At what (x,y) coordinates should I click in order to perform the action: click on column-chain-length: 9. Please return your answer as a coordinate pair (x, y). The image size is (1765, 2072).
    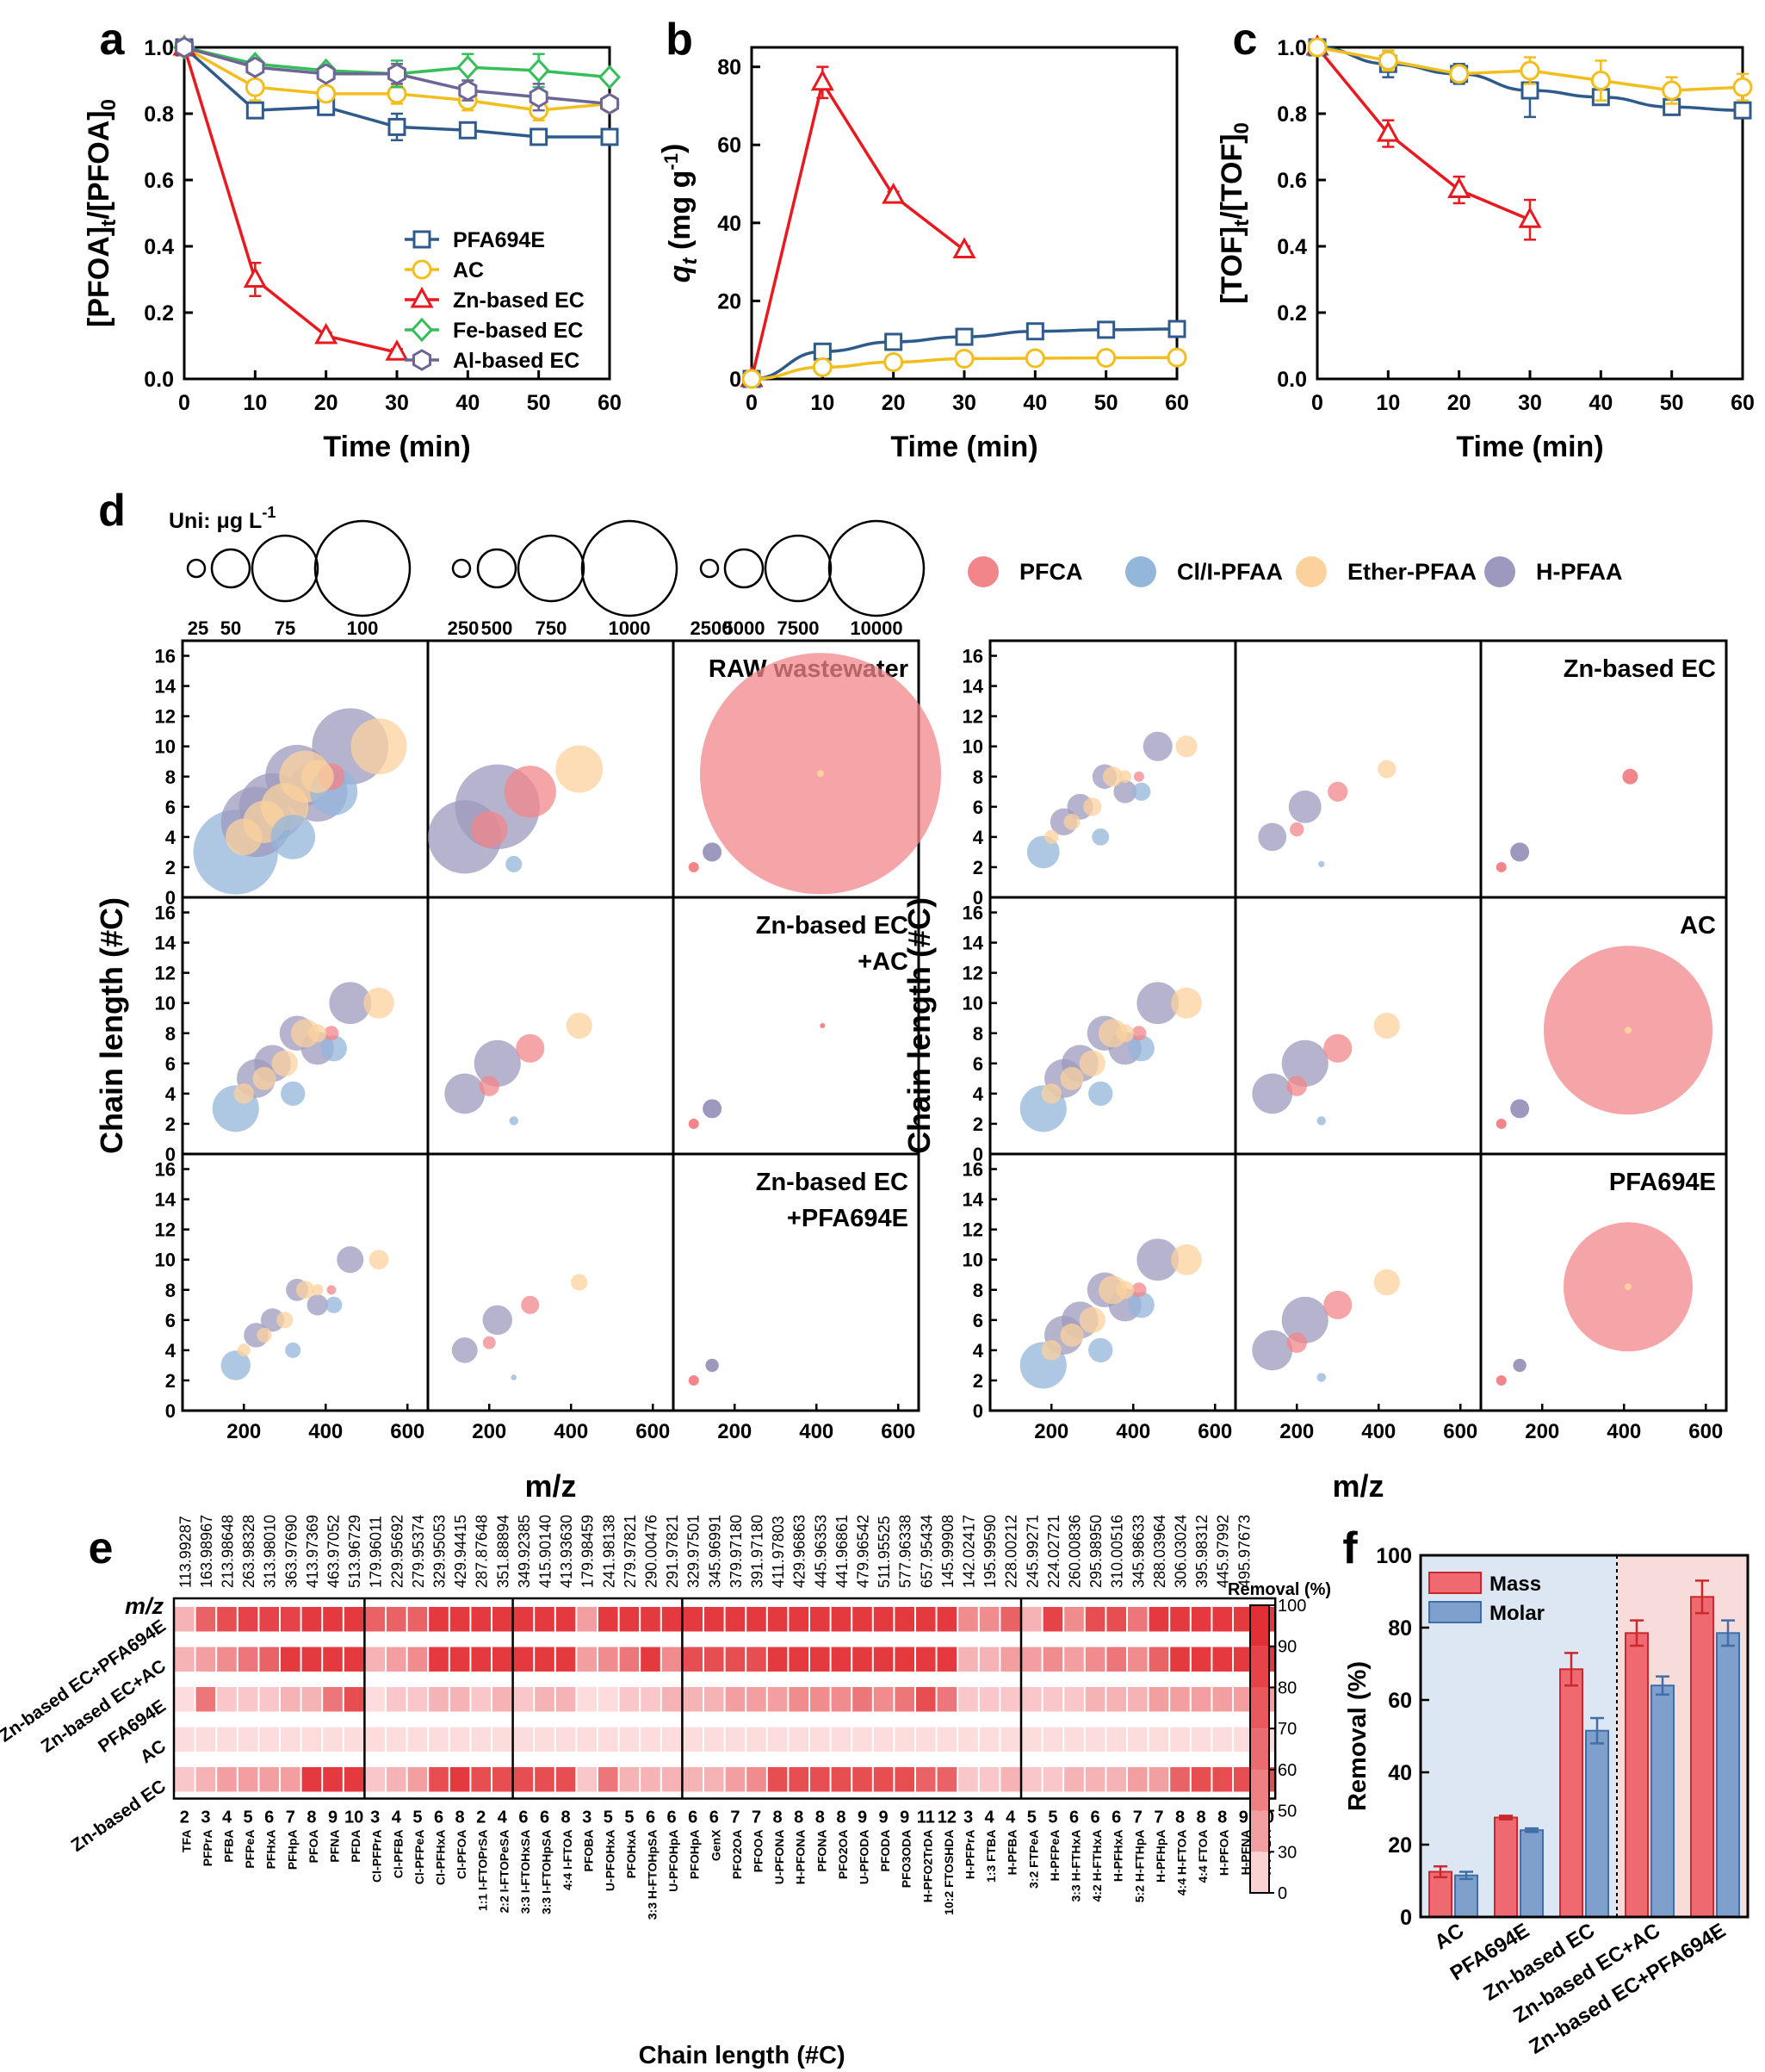
    Looking at the image, I should click on (862, 1817).